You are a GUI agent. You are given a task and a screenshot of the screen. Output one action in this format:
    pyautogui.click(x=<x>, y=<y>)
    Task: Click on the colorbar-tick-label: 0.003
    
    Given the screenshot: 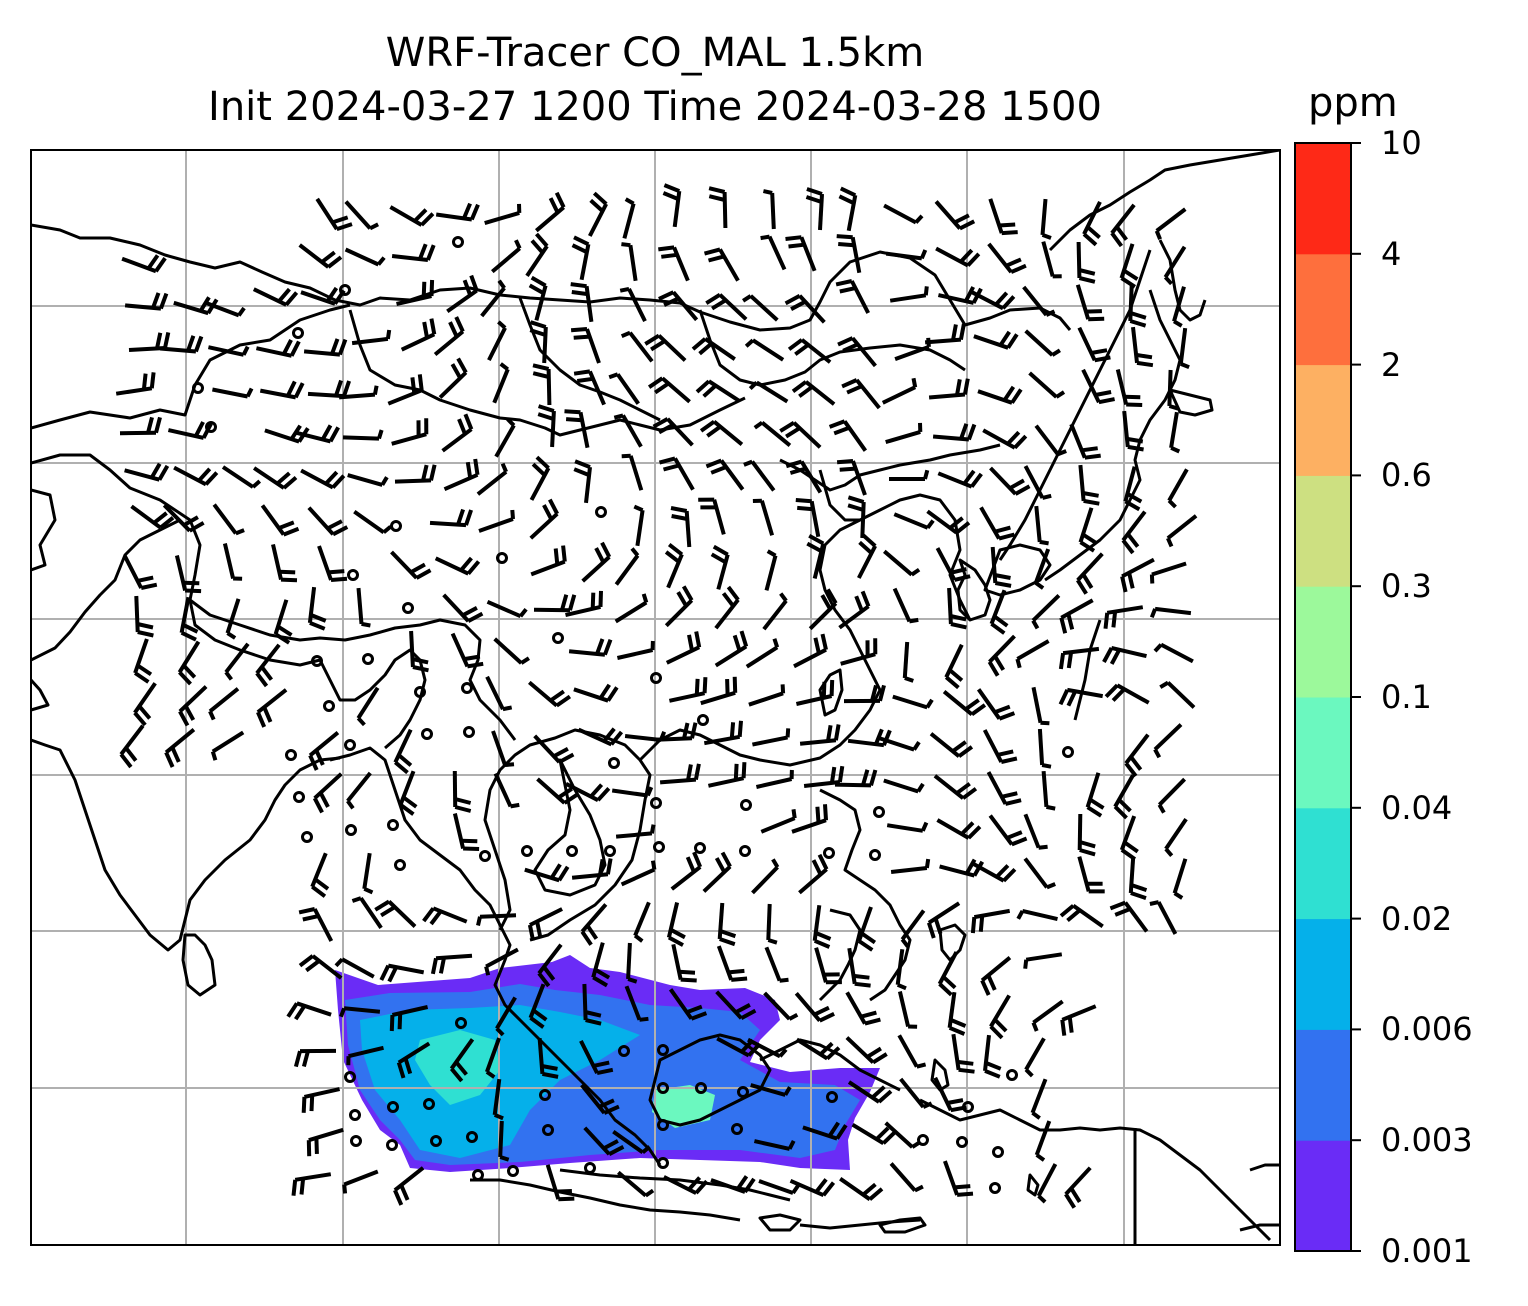 What is the action you would take?
    pyautogui.click(x=1427, y=1140)
    